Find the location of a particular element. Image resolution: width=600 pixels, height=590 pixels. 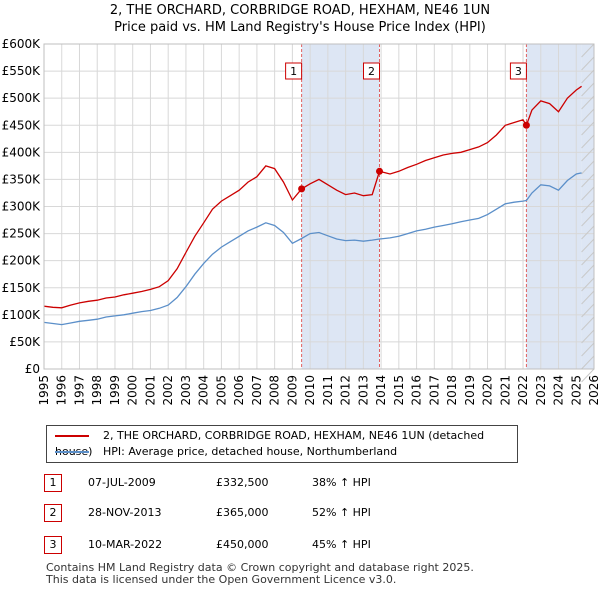

x-tick-label: 2026 is located at coordinates (593, 390).